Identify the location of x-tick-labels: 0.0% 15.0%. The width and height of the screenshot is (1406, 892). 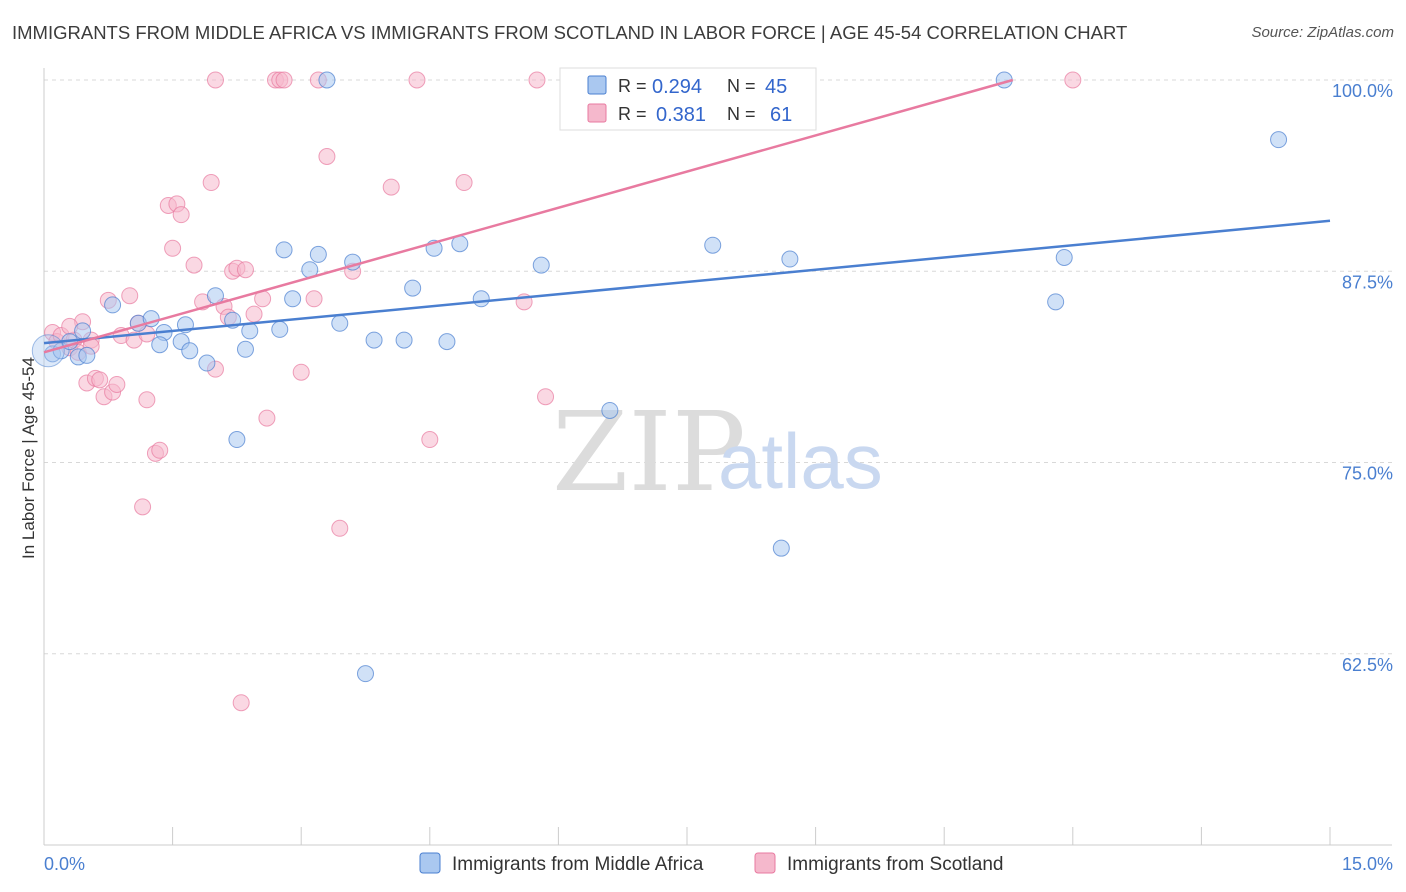
(718, 864).